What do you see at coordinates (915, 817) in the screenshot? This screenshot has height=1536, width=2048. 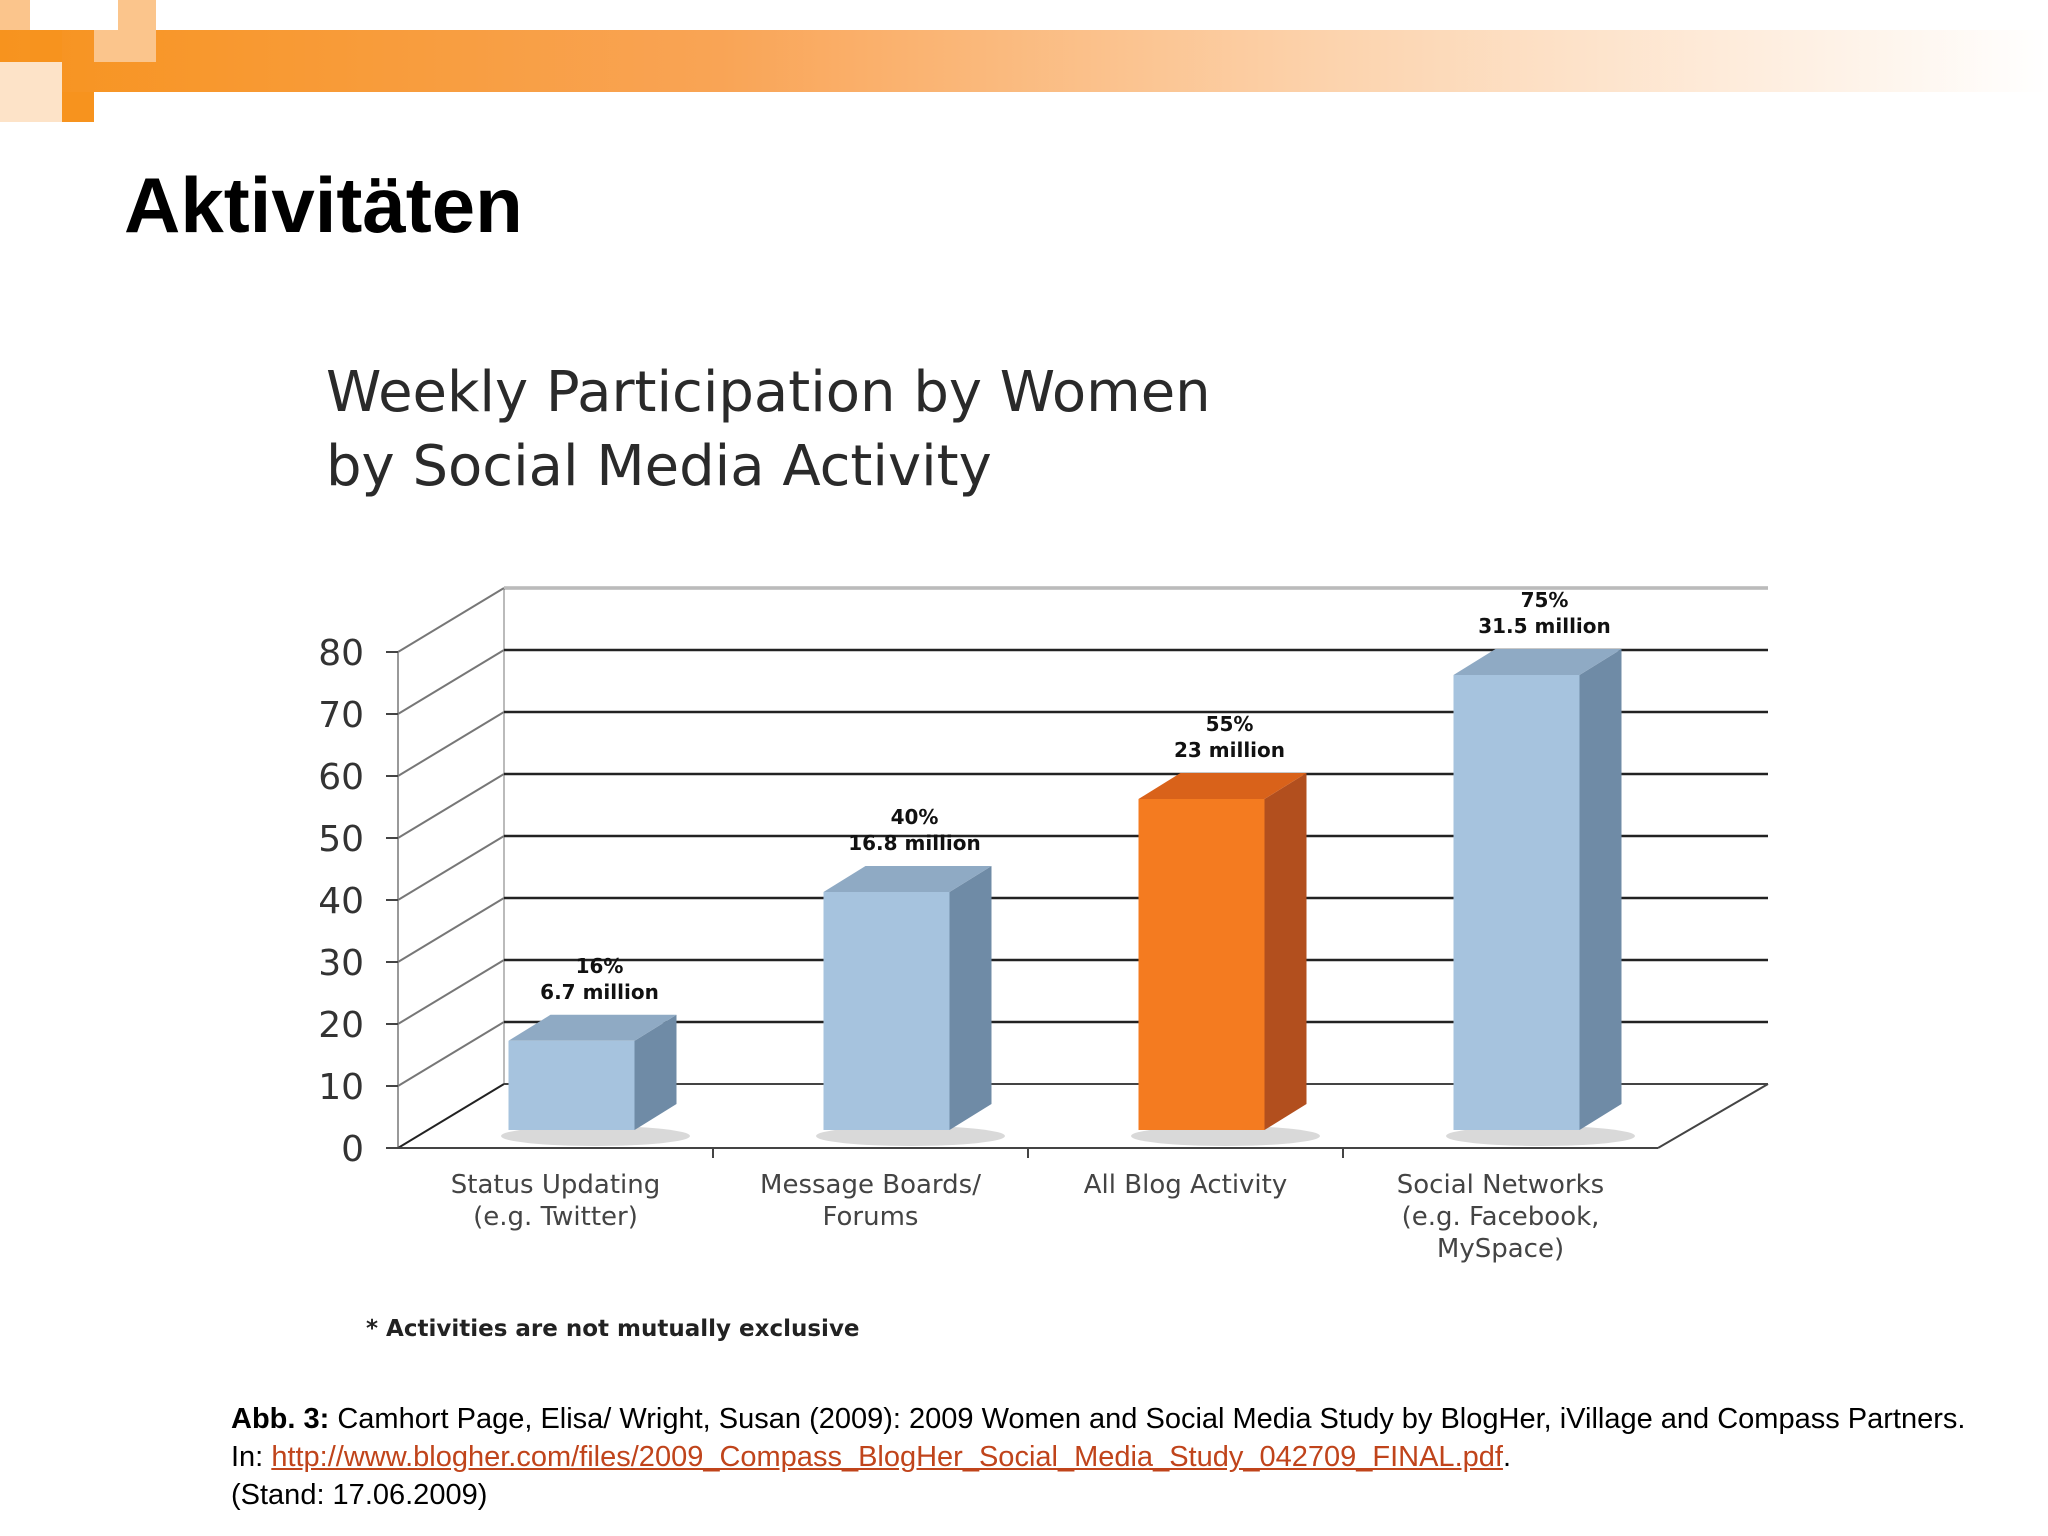 I see `data-label: 40%` at bounding box center [915, 817].